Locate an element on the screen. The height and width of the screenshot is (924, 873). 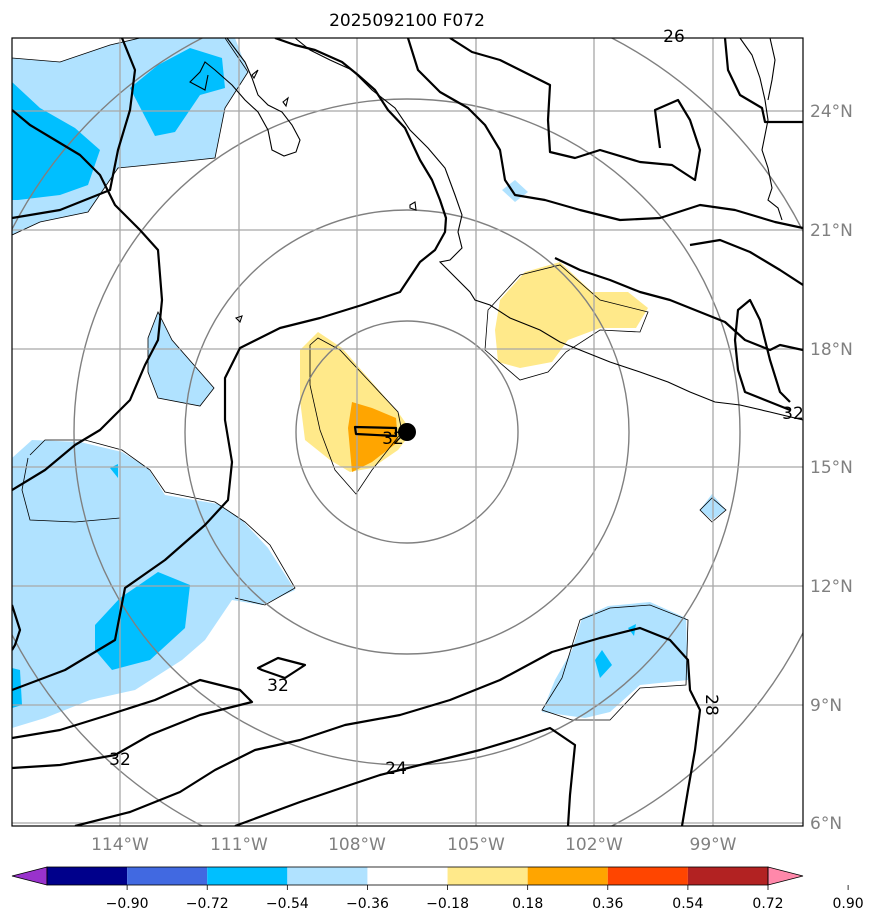
lon-label-99w: 99°W is located at coordinates (713, 845).